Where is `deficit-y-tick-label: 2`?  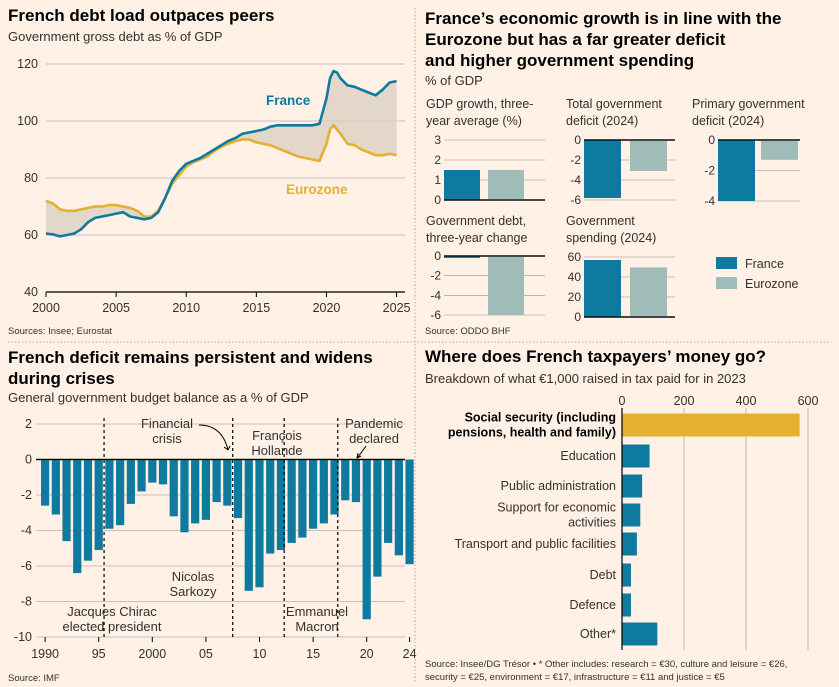
deficit-y-tick-label: 2 is located at coordinates (28, 424).